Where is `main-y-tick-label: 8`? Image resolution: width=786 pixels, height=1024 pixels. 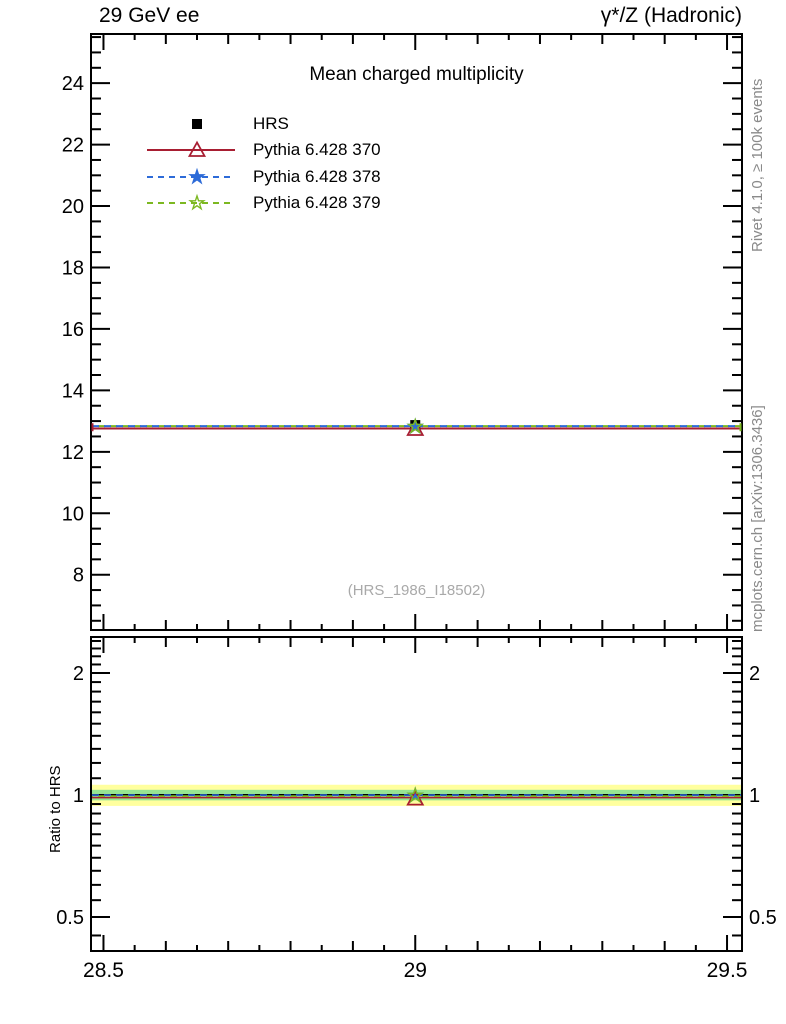
main-y-tick-label: 8 is located at coordinates (78, 576).